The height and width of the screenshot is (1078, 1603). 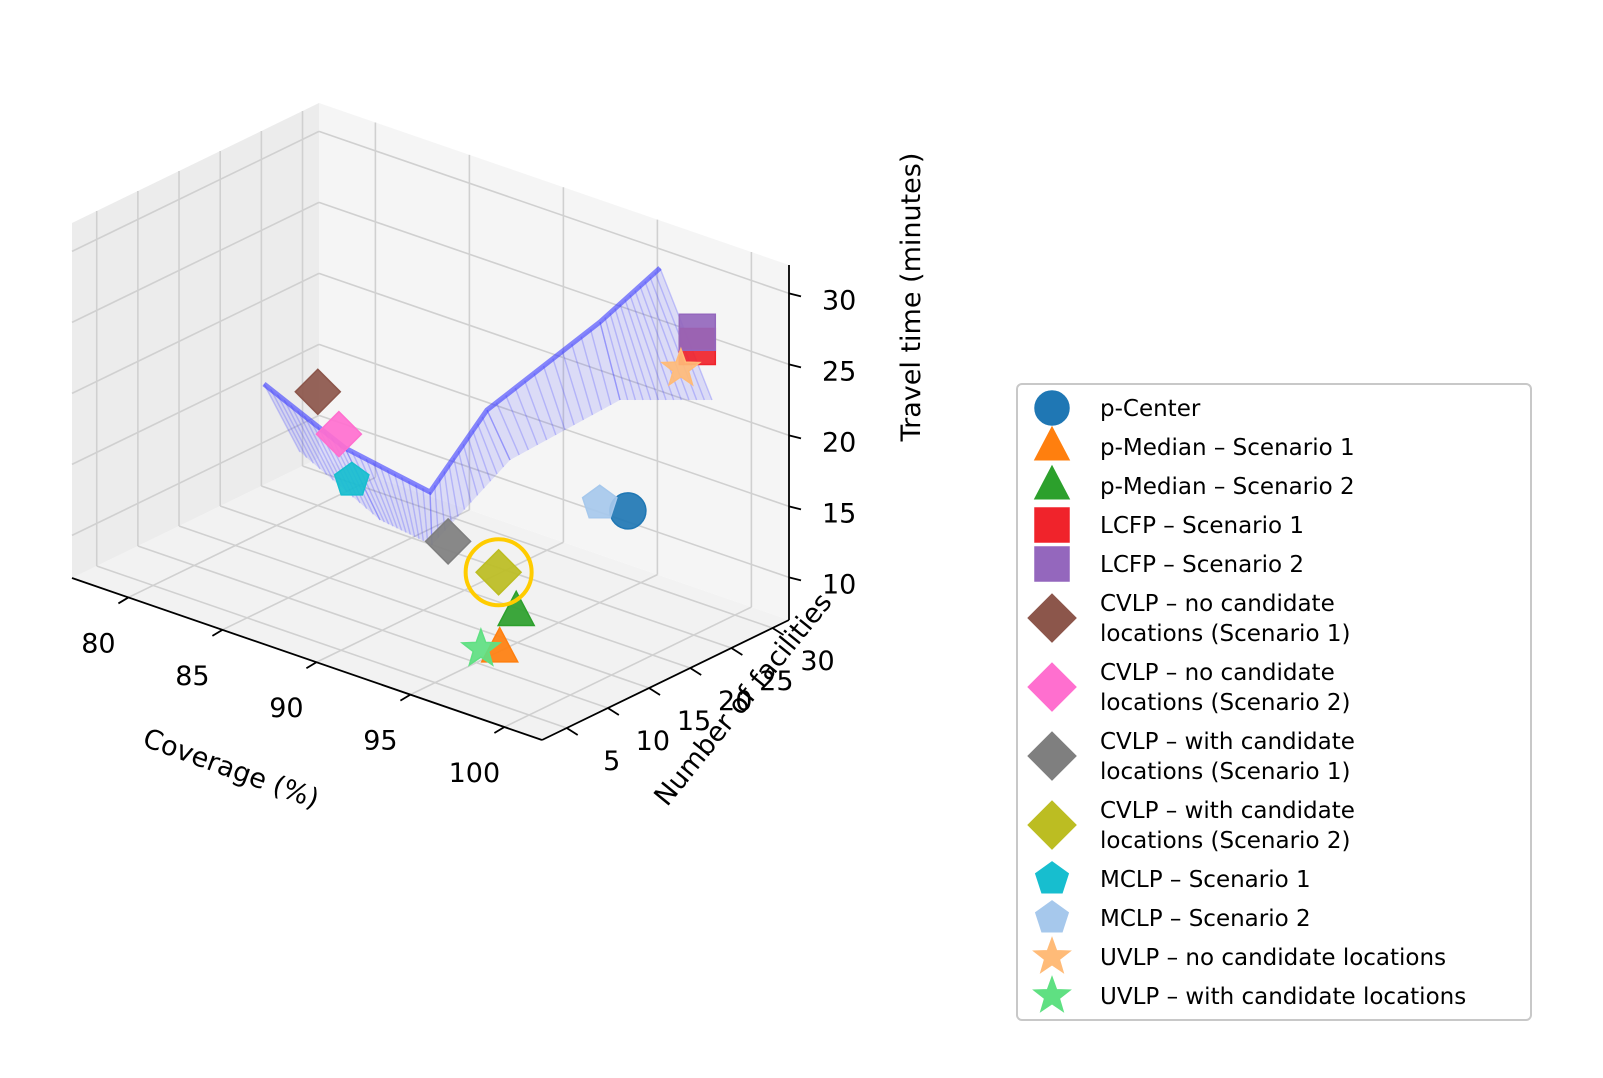 What do you see at coordinates (694, 721) in the screenshot?
I see `y-tick-label: 15` at bounding box center [694, 721].